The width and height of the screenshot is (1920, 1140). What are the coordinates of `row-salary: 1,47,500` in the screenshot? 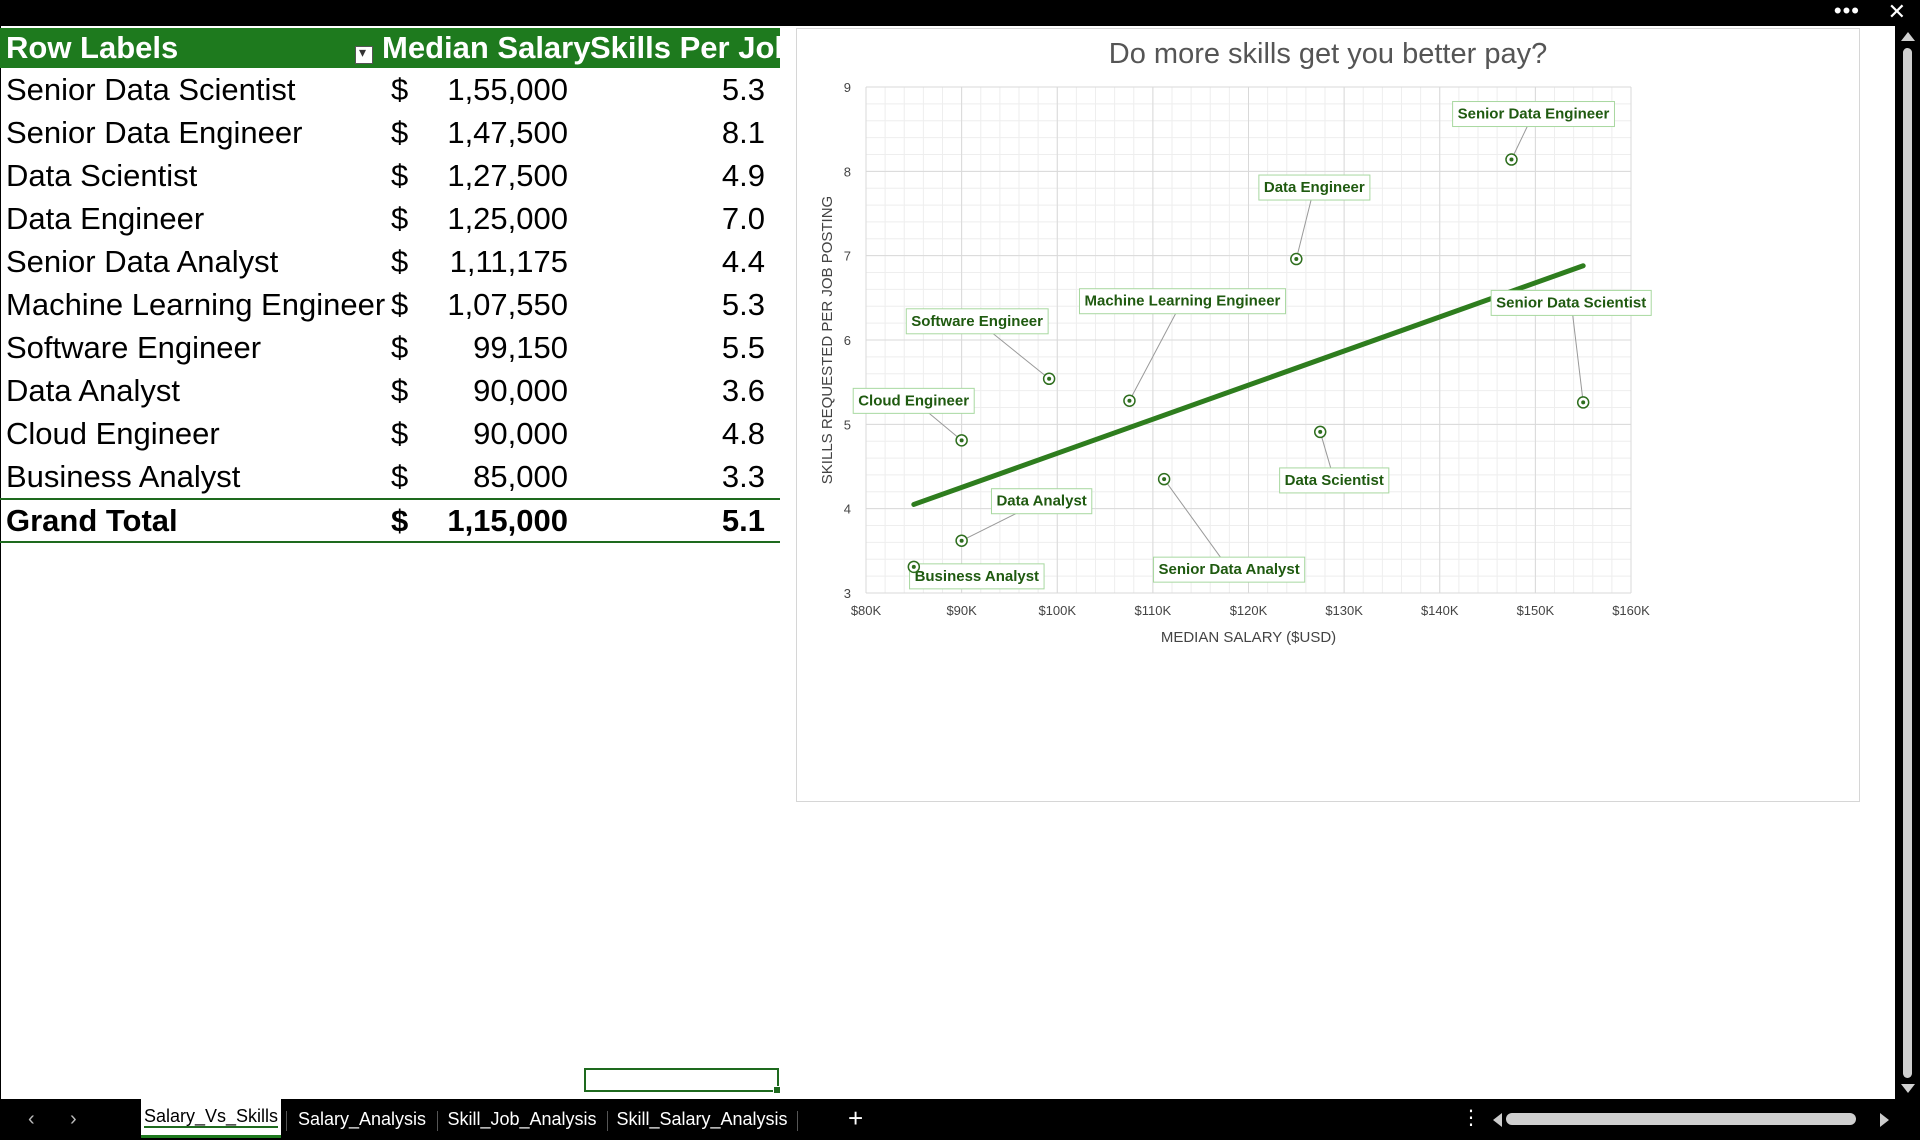 It's located at (494, 132).